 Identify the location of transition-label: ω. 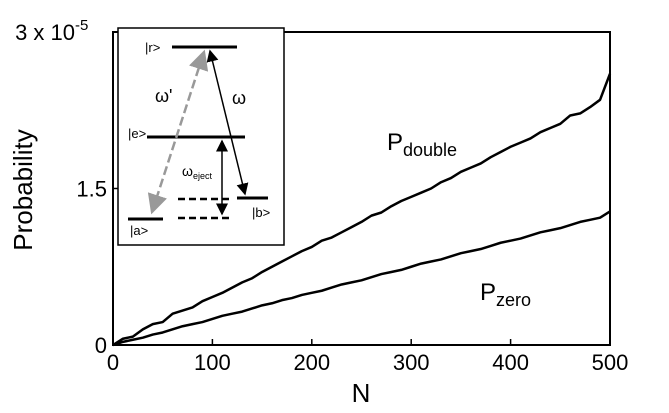
(239, 98).